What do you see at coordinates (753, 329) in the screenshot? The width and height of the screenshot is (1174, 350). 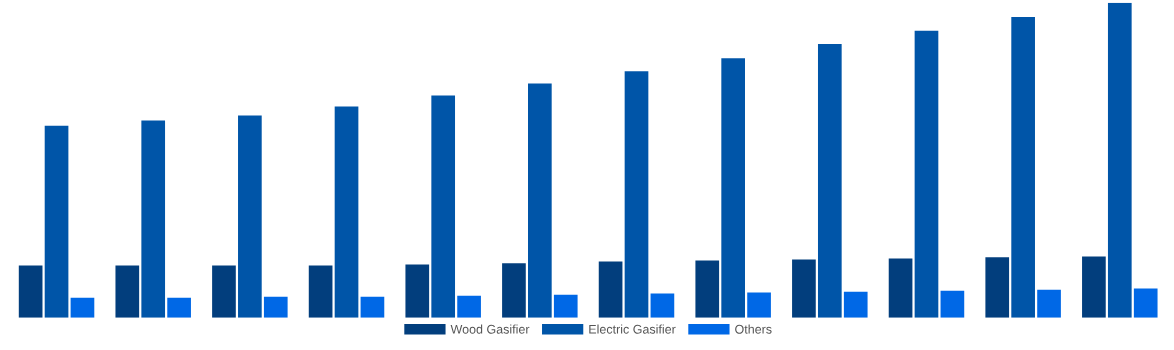 I see `legend-label: Others` at bounding box center [753, 329].